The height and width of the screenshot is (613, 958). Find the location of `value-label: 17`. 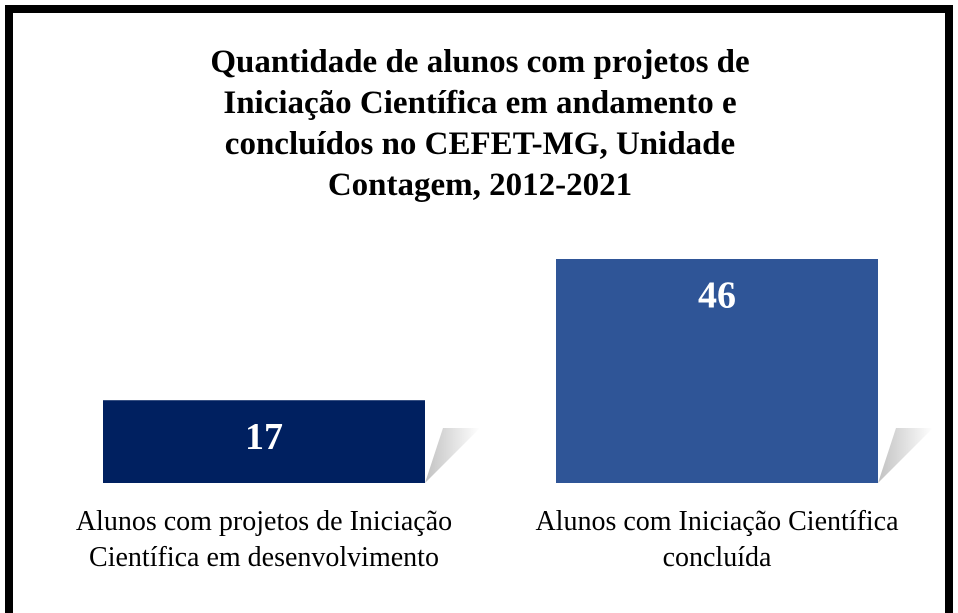

value-label: 17 is located at coordinates (264, 437).